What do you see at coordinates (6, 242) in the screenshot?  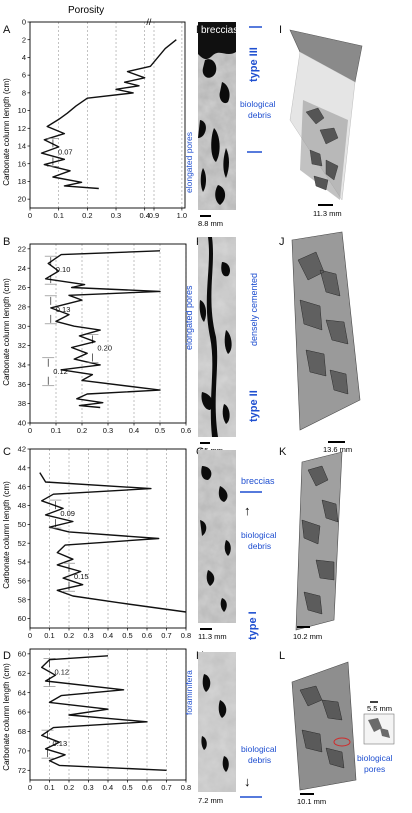 I see `panel-letter-b: B` at bounding box center [6, 242].